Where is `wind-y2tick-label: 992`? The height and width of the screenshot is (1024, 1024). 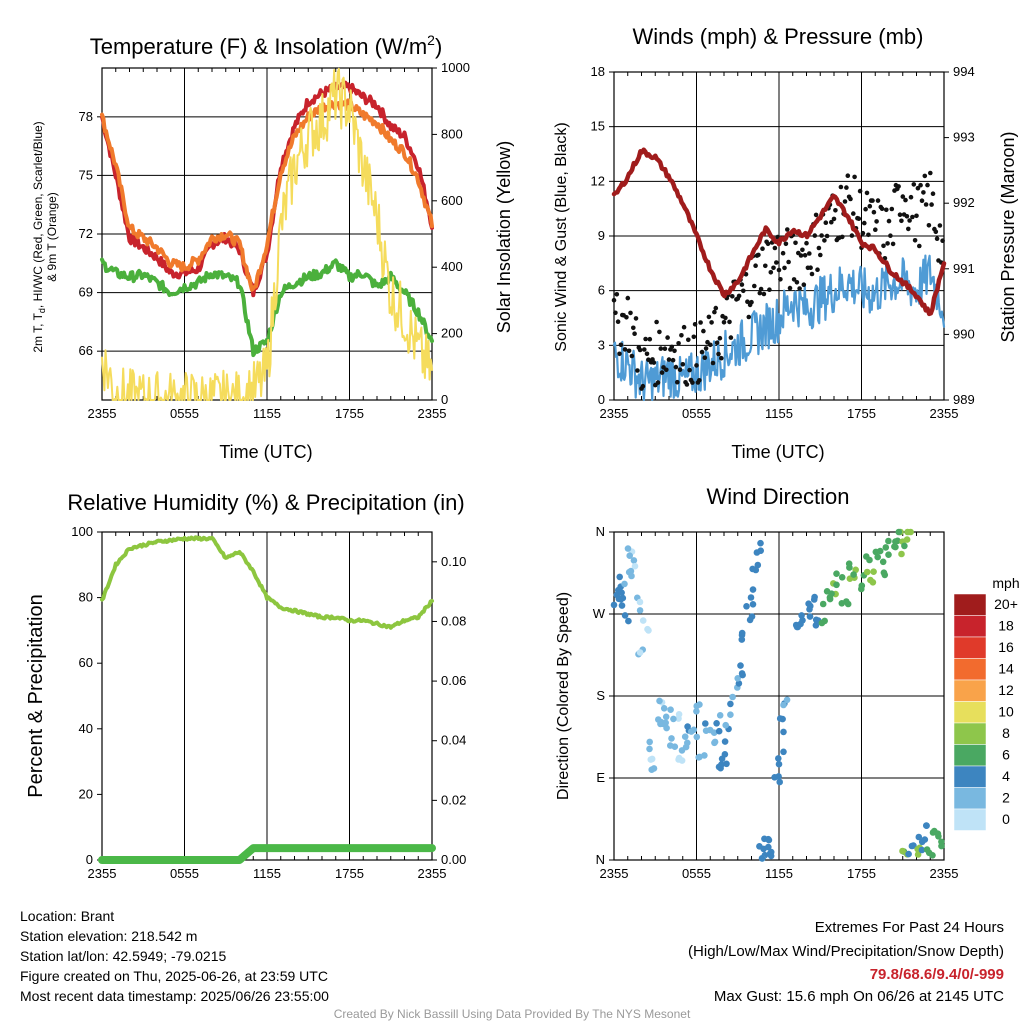
wind-y2tick-label: 992 is located at coordinates (964, 202).